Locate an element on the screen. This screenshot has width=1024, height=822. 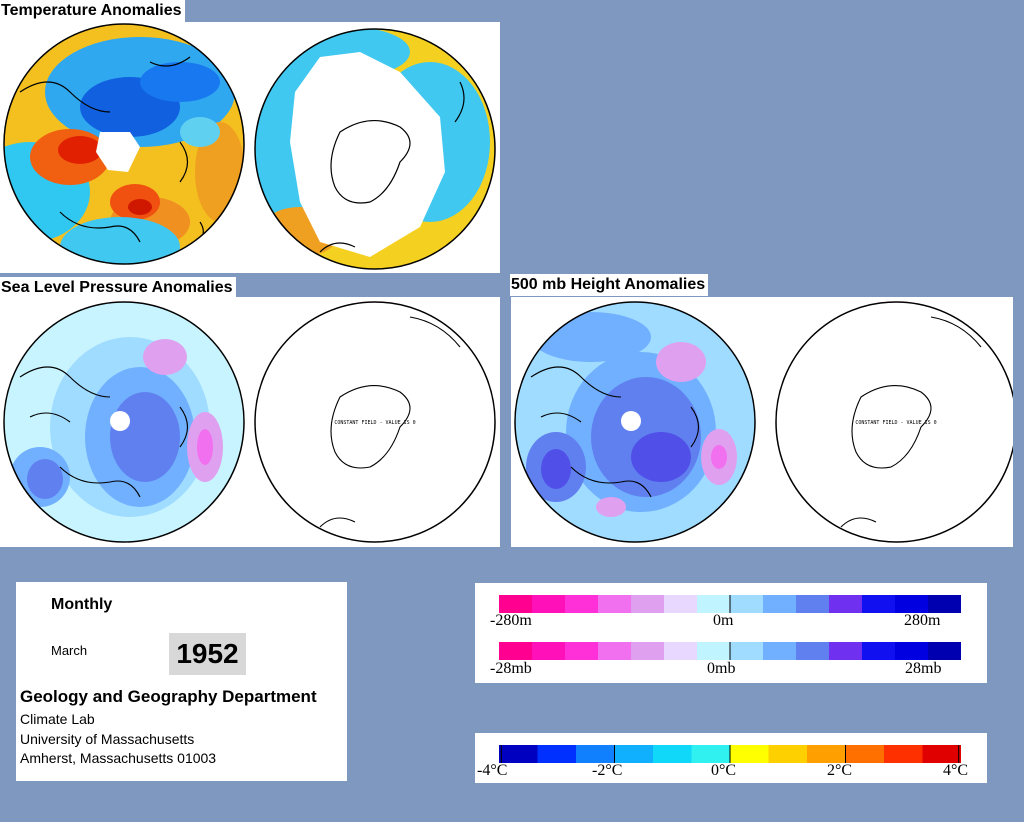
temperature-panel is located at coordinates (250, 147).